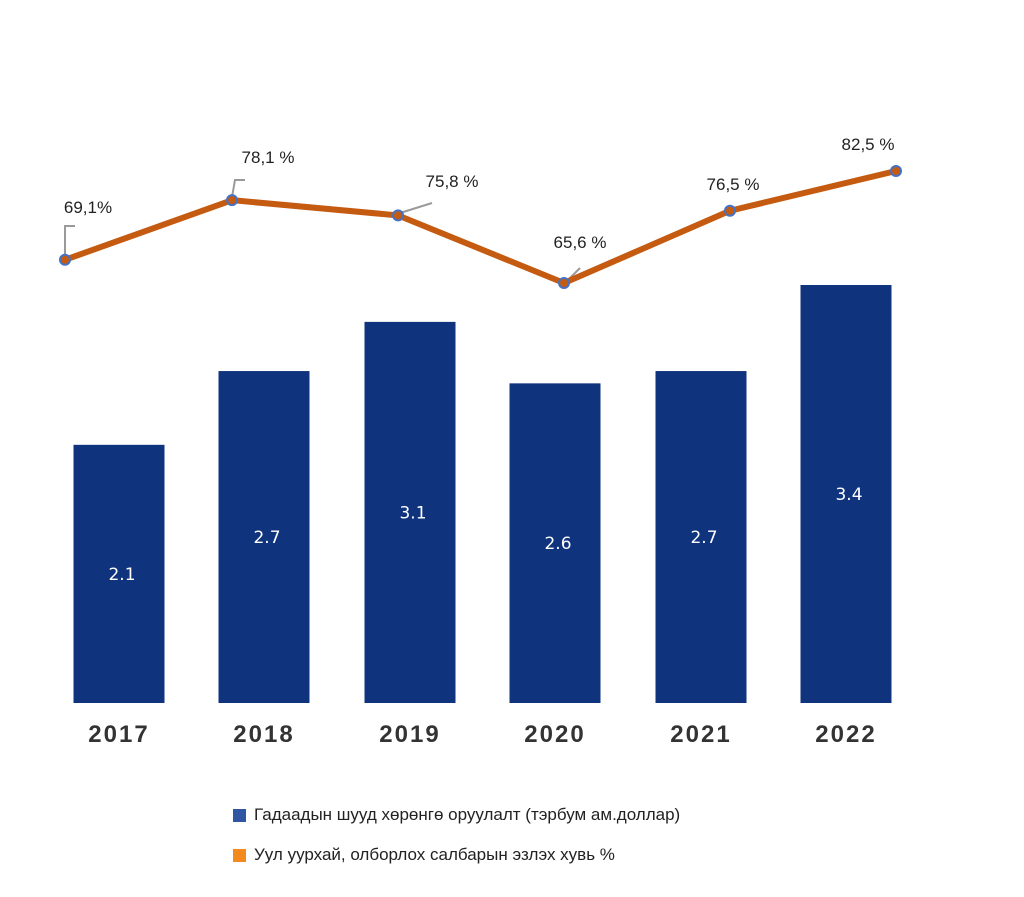 This screenshot has height=897, width=1024. Describe the element at coordinates (65, 259) in the screenshot. I see `line-marker-2017` at that location.